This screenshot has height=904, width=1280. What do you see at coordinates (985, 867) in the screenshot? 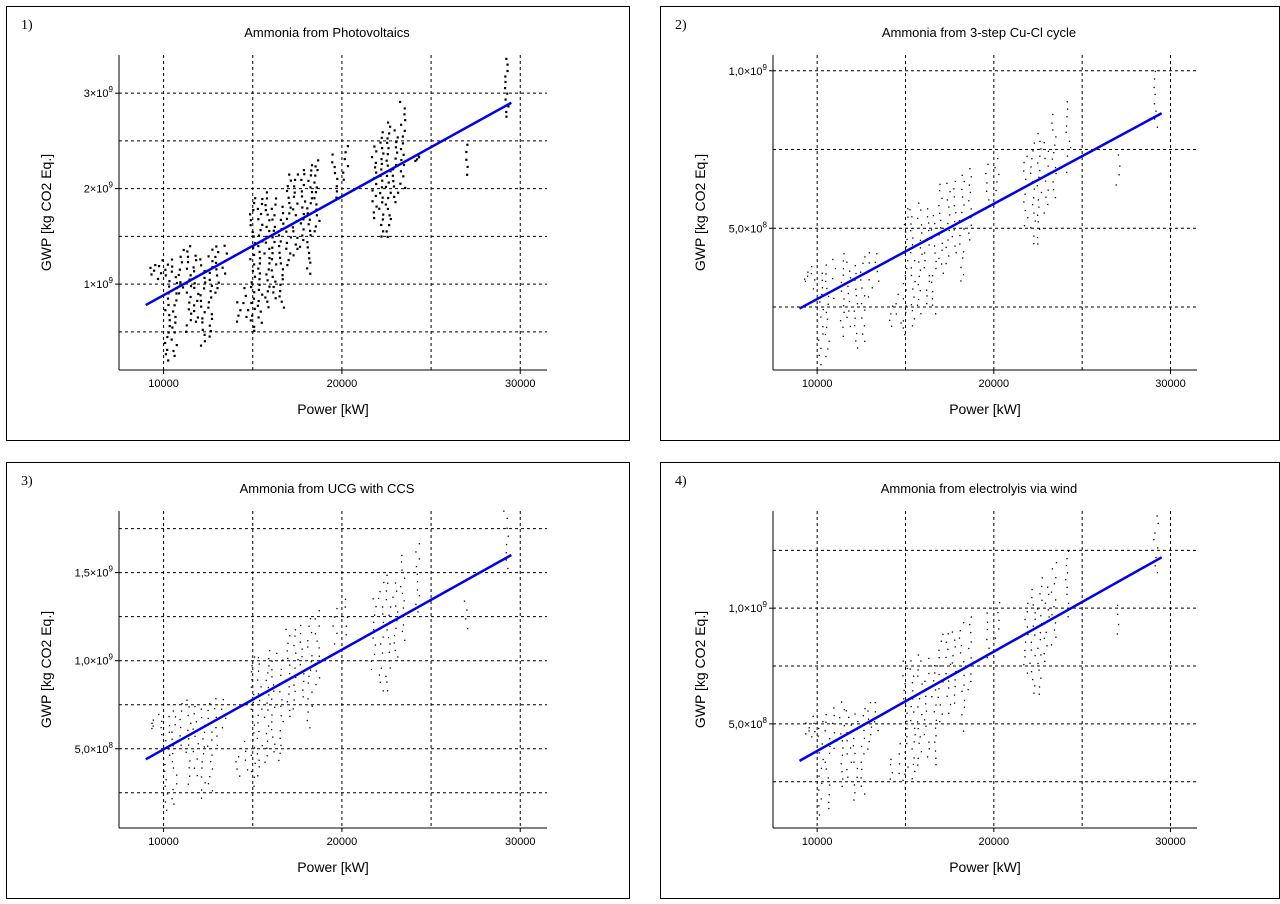
I see `x-axis-title: Power [kW]` at bounding box center [985, 867].